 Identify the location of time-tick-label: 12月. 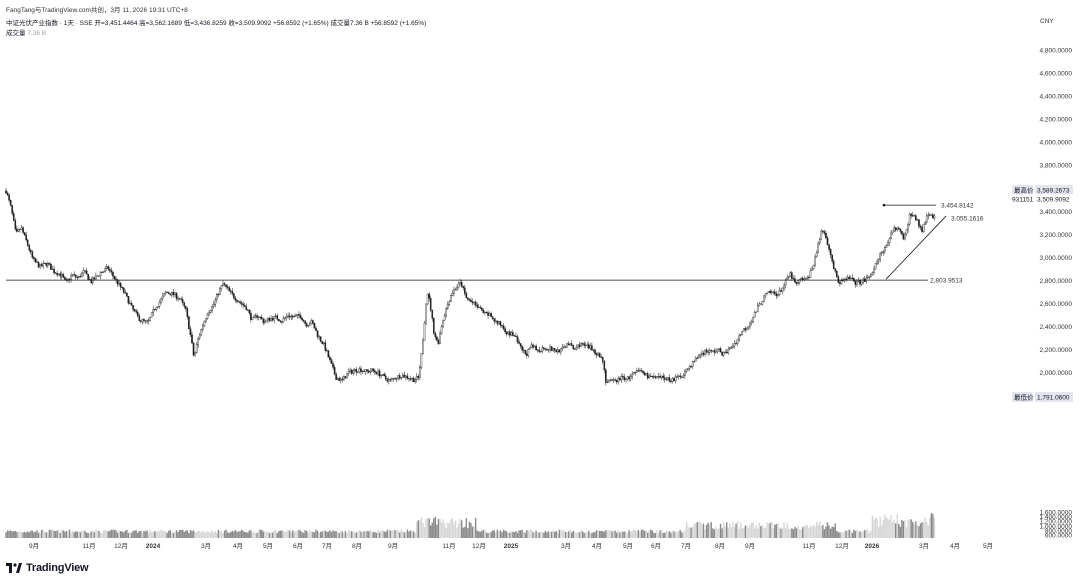
(479, 546).